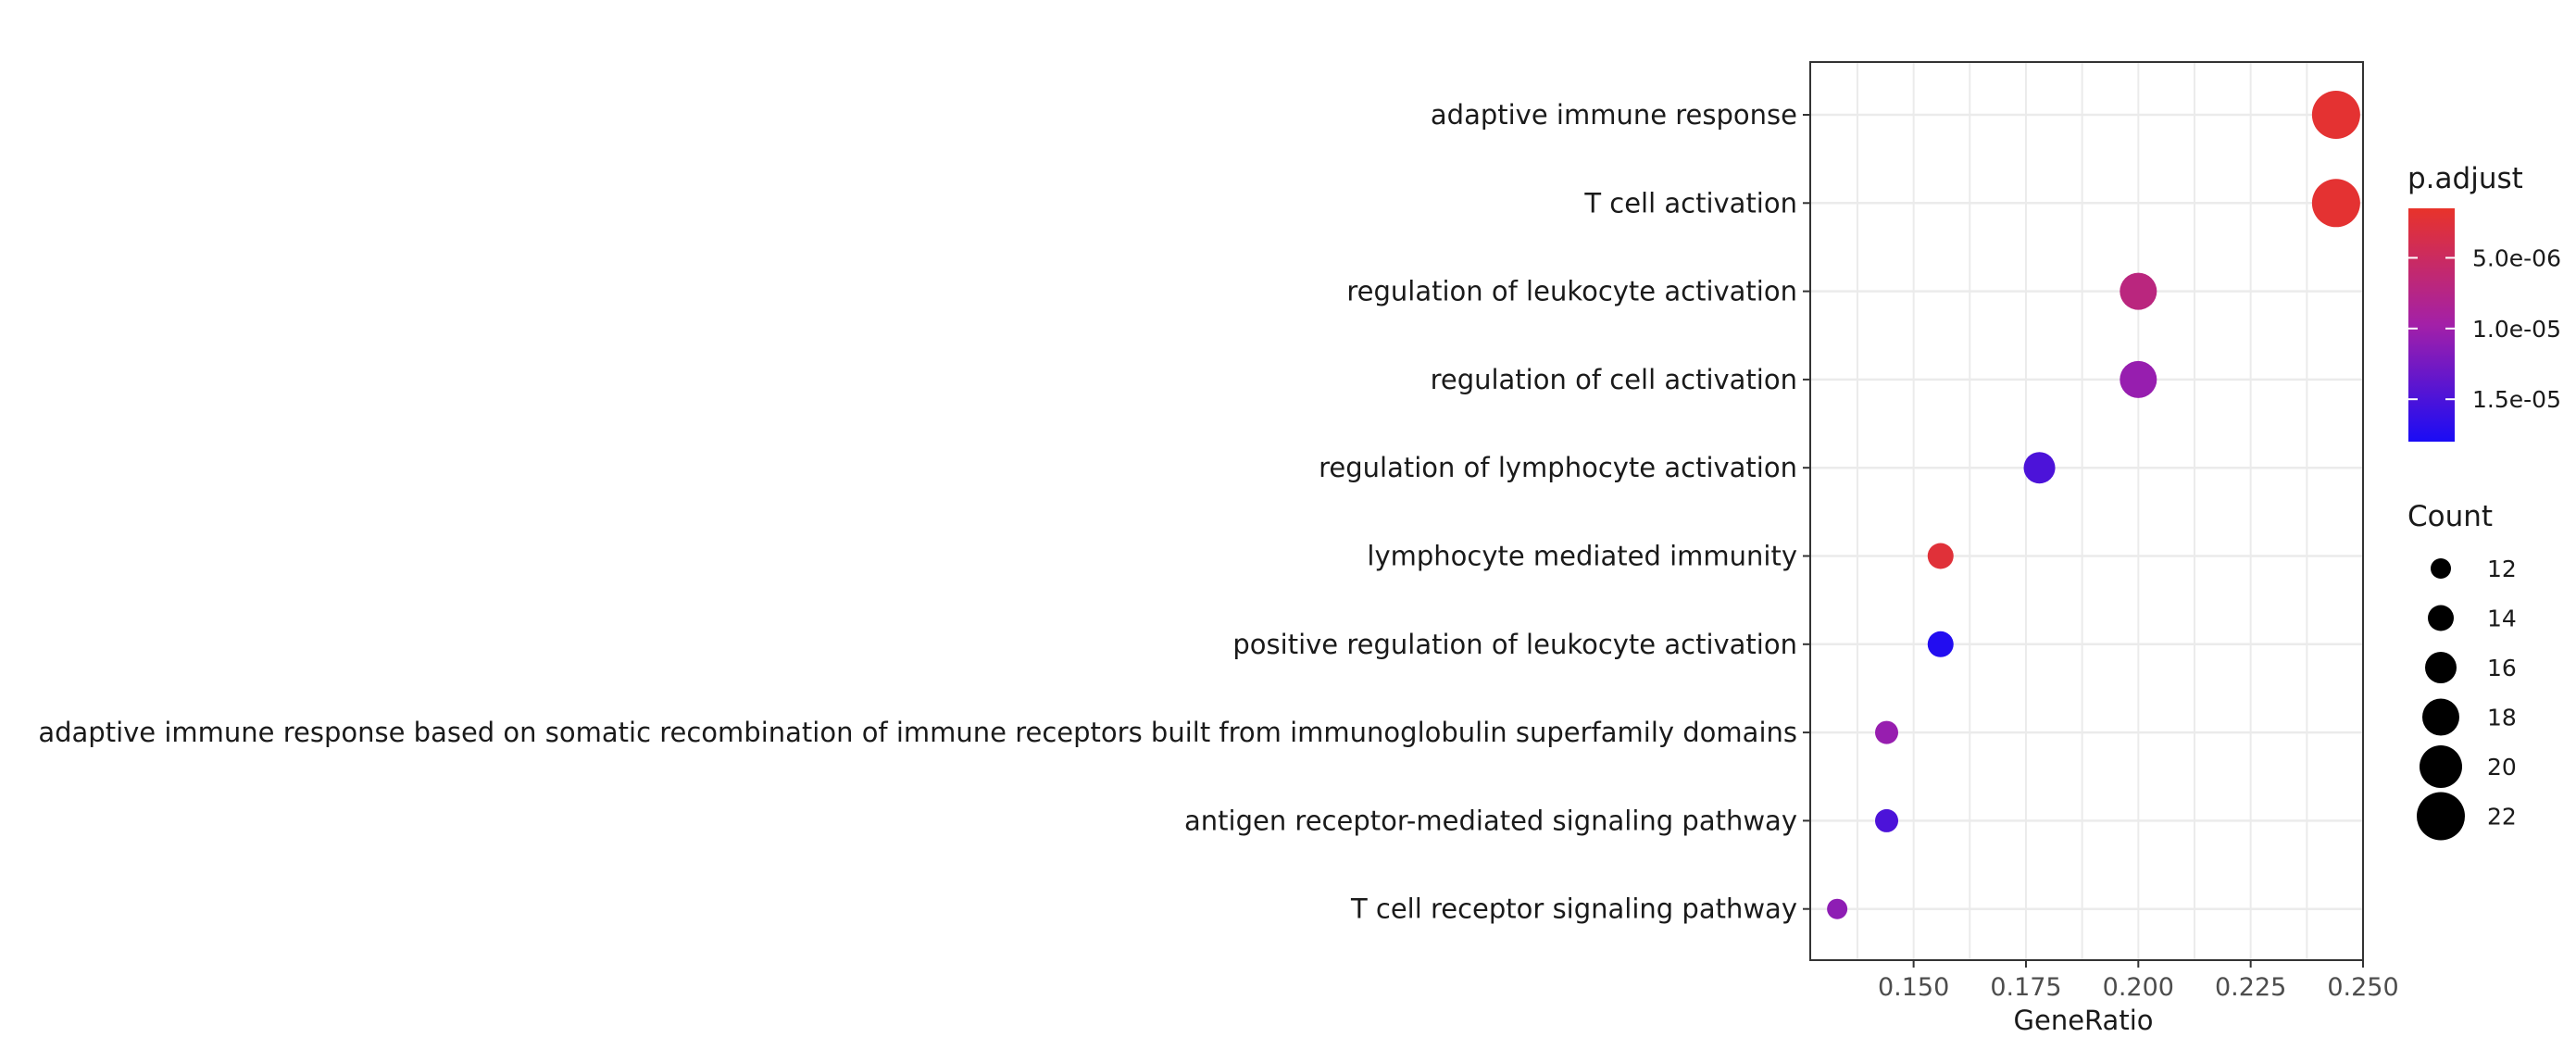 The image size is (2576, 1037). I want to click on color-legend-label: 1.0e-05, so click(2516, 329).